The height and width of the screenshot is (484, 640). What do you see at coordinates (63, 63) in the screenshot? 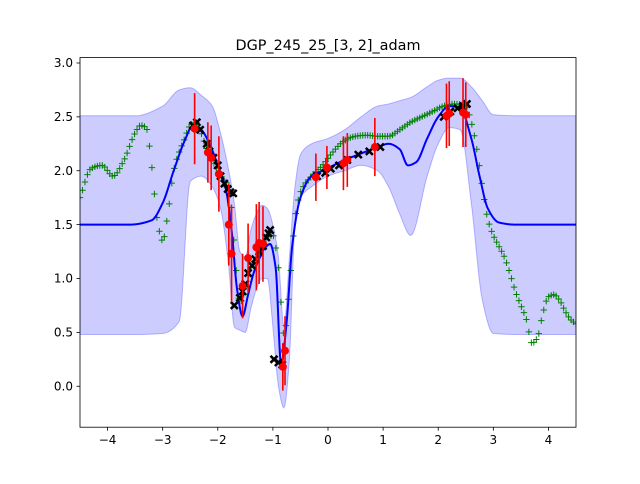
I see `y-tick-label: 3.0` at bounding box center [63, 63].